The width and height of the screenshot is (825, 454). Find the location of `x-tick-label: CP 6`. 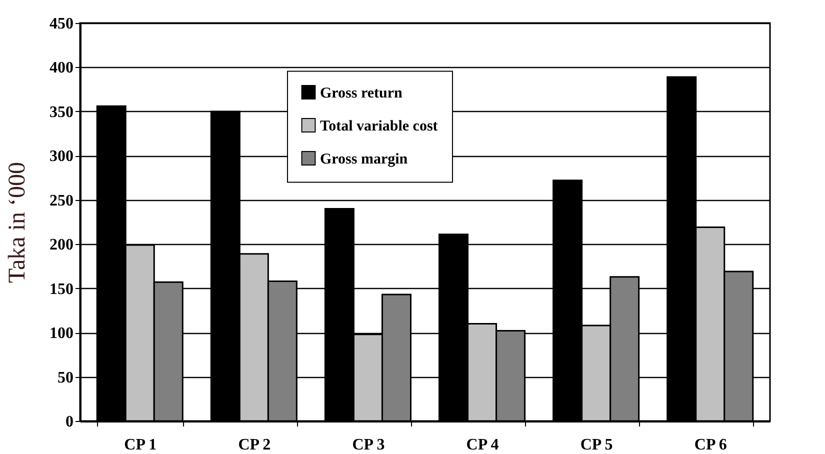

x-tick-label: CP 6 is located at coordinates (710, 445).